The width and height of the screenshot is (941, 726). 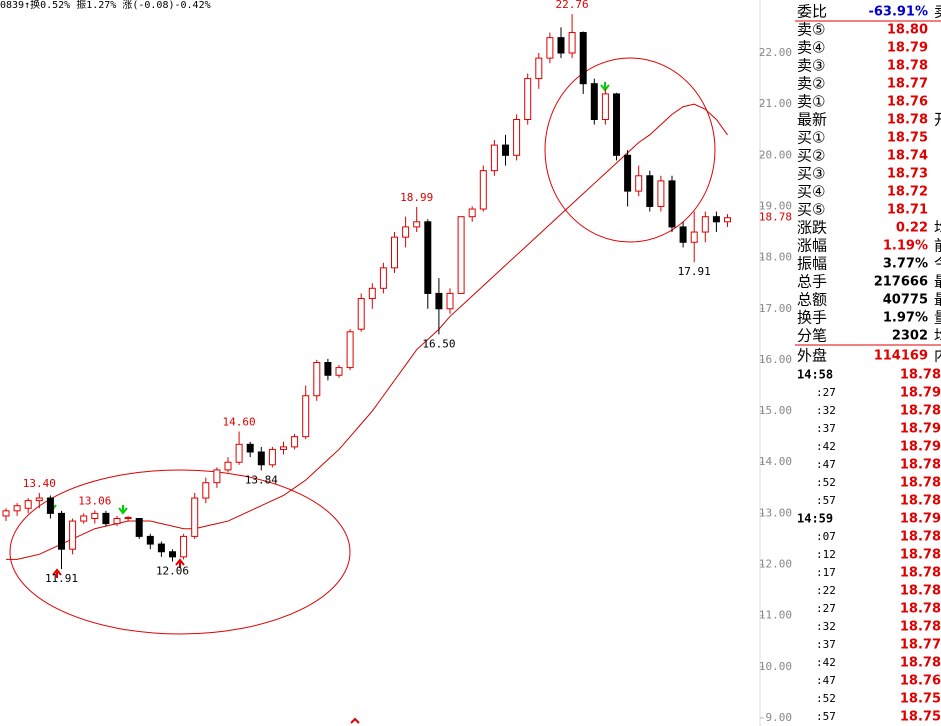 I want to click on quote-value: -63.91%, so click(x=898, y=12).